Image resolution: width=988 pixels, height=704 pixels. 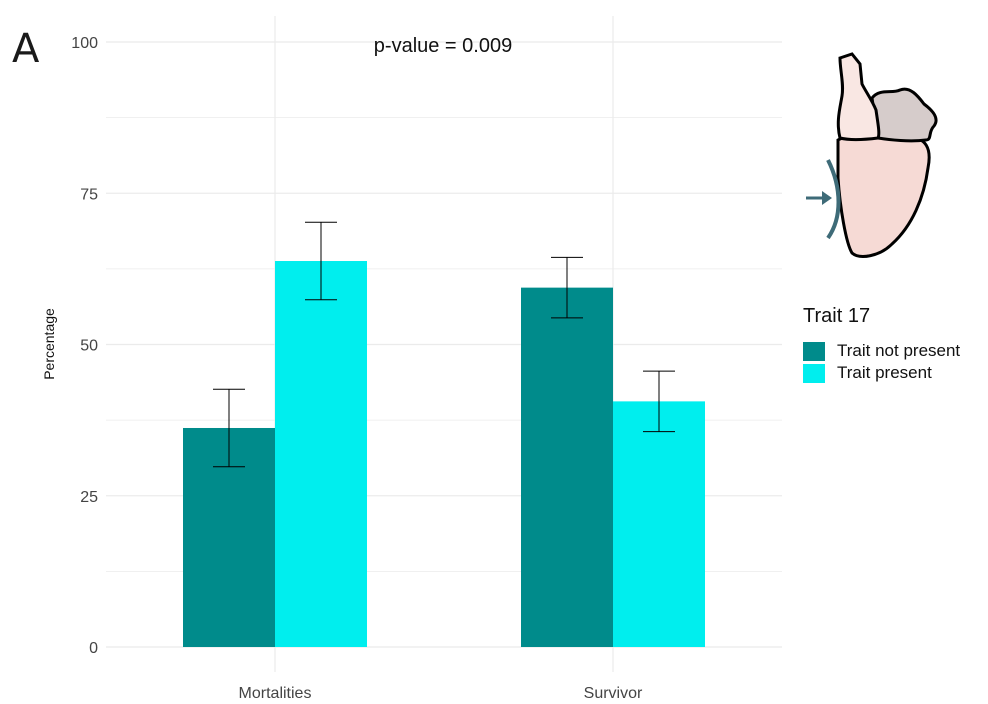 What do you see at coordinates (84, 43) in the screenshot?
I see `y-tick-label: 100` at bounding box center [84, 43].